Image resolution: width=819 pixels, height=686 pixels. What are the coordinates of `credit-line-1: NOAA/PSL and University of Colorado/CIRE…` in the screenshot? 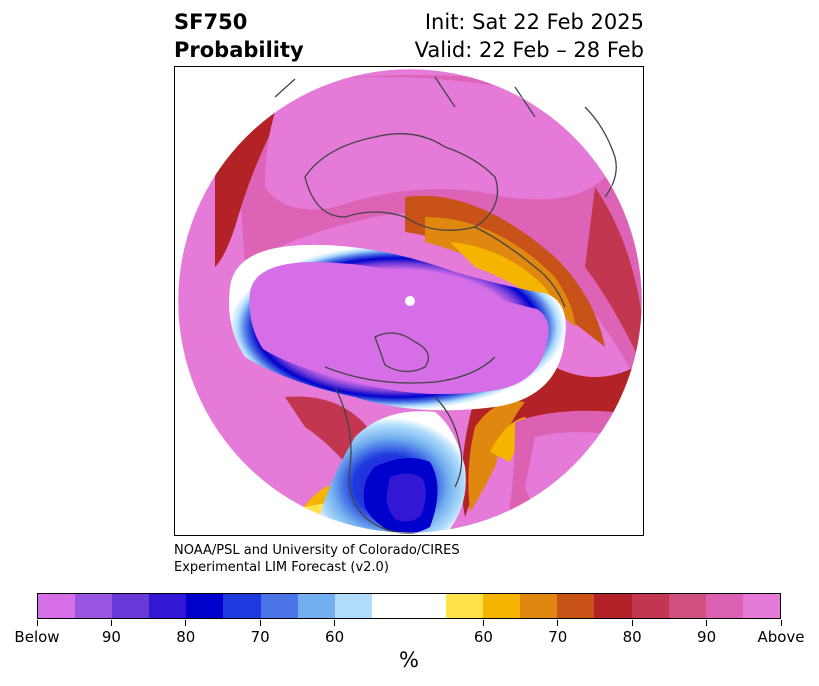 It's located at (317, 550).